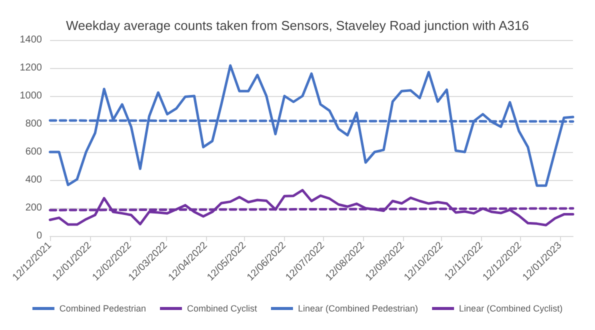  I want to click on y-tick-label: 0, so click(39, 236).